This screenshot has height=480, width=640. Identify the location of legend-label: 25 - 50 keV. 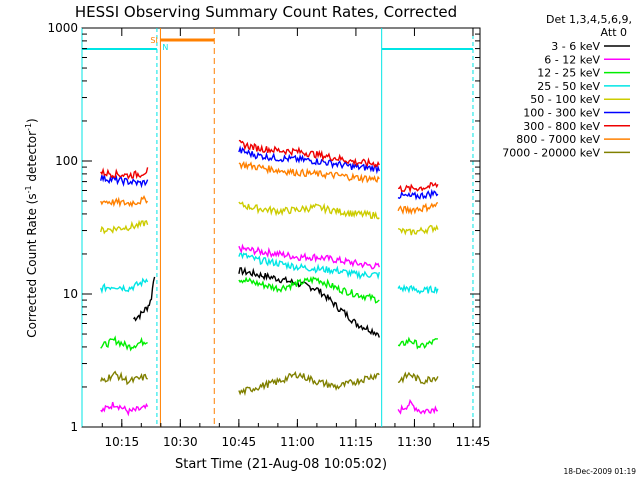
(568, 86).